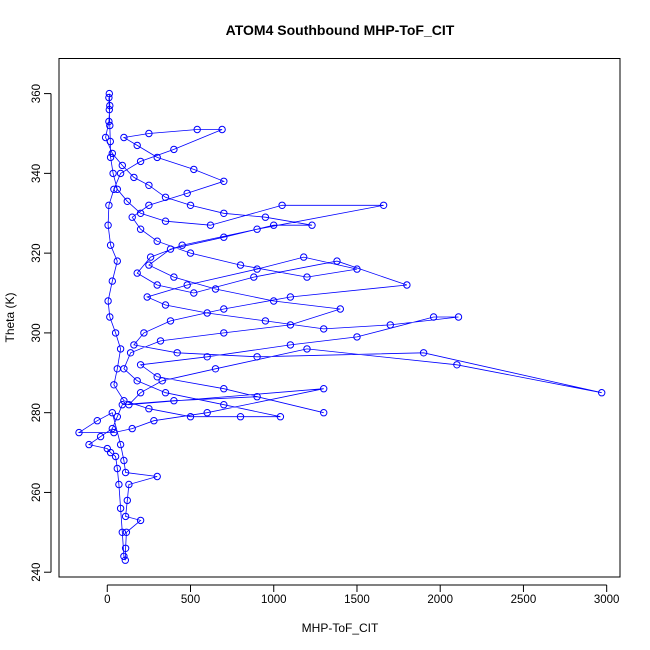 This screenshot has height=650, width=650. What do you see at coordinates (361, 595) in the screenshot?
I see `x-axis: 0 500 1000 1500 2000 2500 3000` at bounding box center [361, 595].